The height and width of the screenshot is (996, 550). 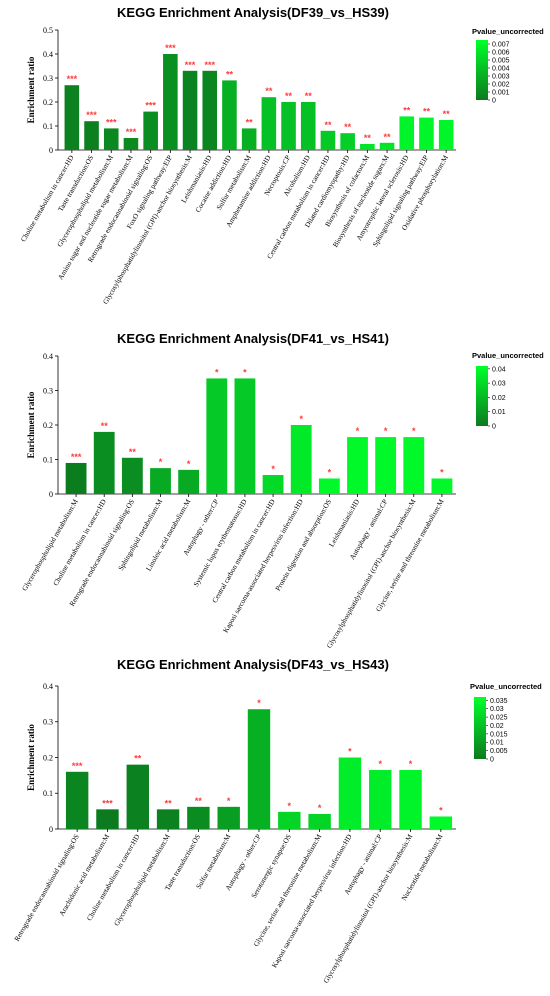 What do you see at coordinates (499, 734) in the screenshot?
I see `legend-tick-label: 0.015` at bounding box center [499, 734].